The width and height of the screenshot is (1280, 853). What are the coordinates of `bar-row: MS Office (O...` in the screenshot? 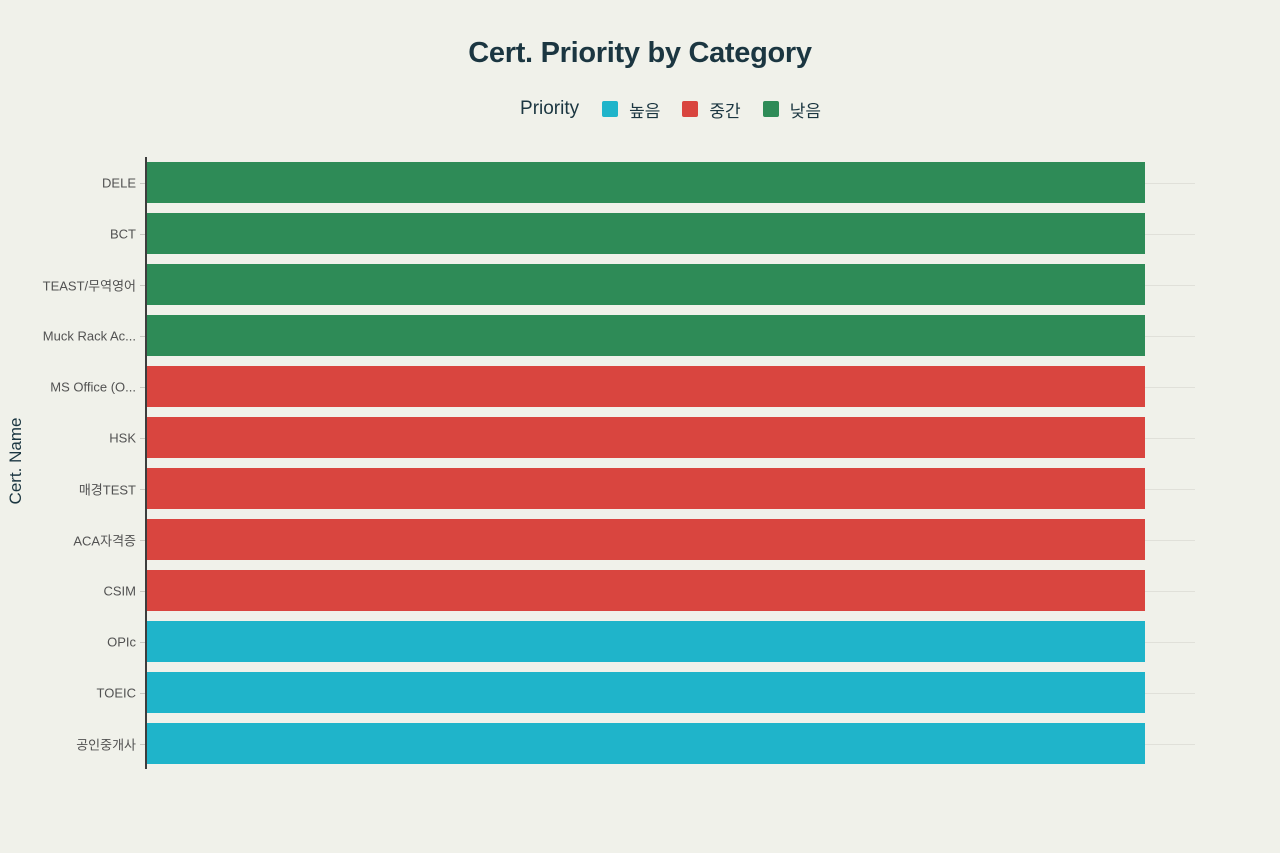 It's located at (622, 386).